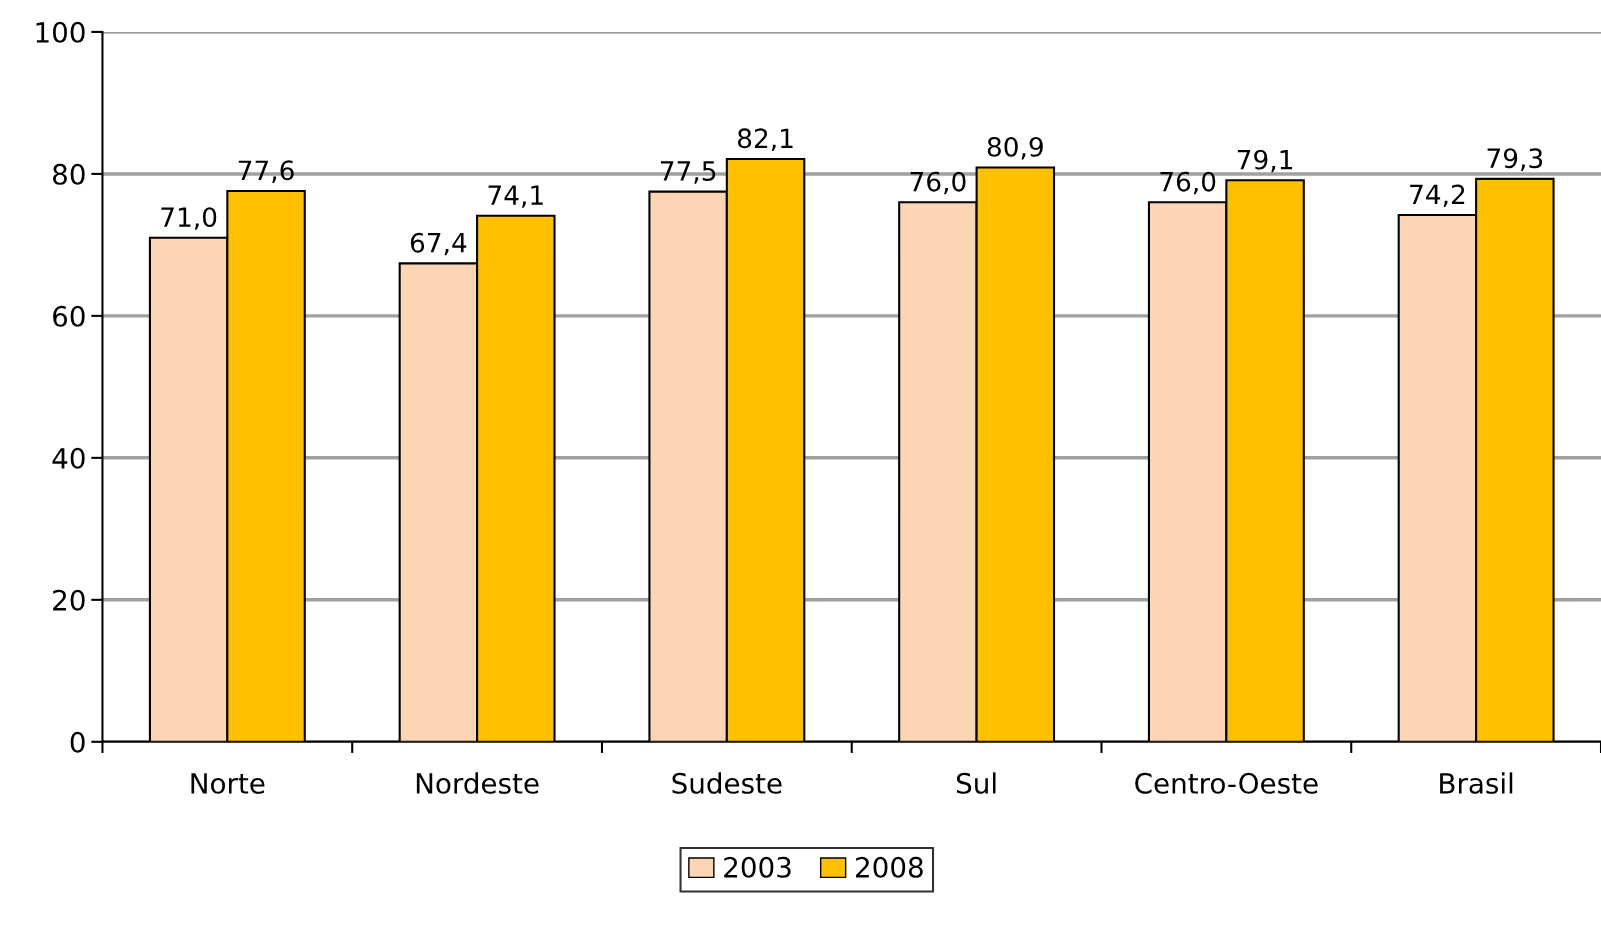  I want to click on x-tick-label: Centro-Oeste, so click(1226, 783).